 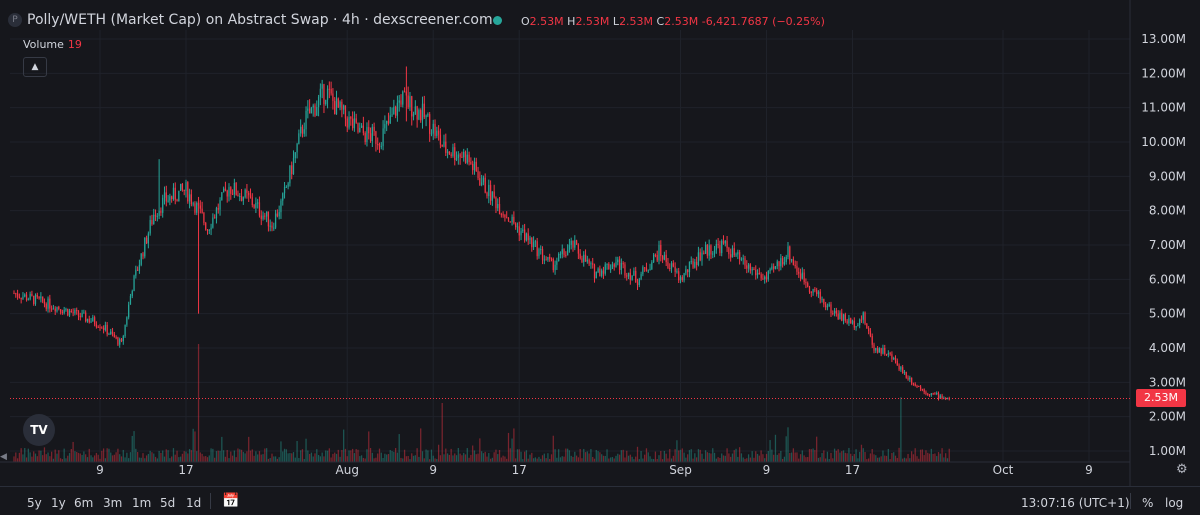 What do you see at coordinates (1167, 348) in the screenshot?
I see `y-tick-label: 4.00M` at bounding box center [1167, 348].